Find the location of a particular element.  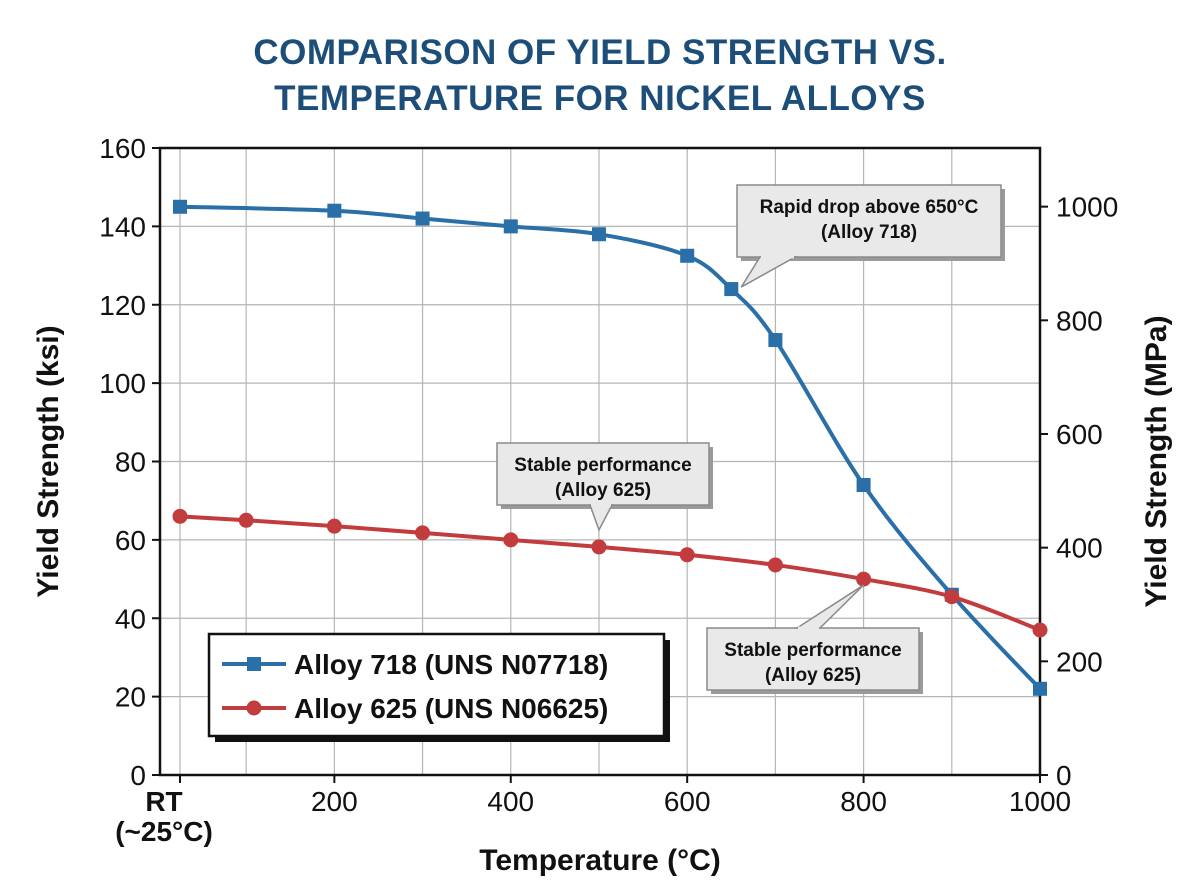

annotation-3: Stable performance (Alloy 625) is located at coordinates (814, 639).